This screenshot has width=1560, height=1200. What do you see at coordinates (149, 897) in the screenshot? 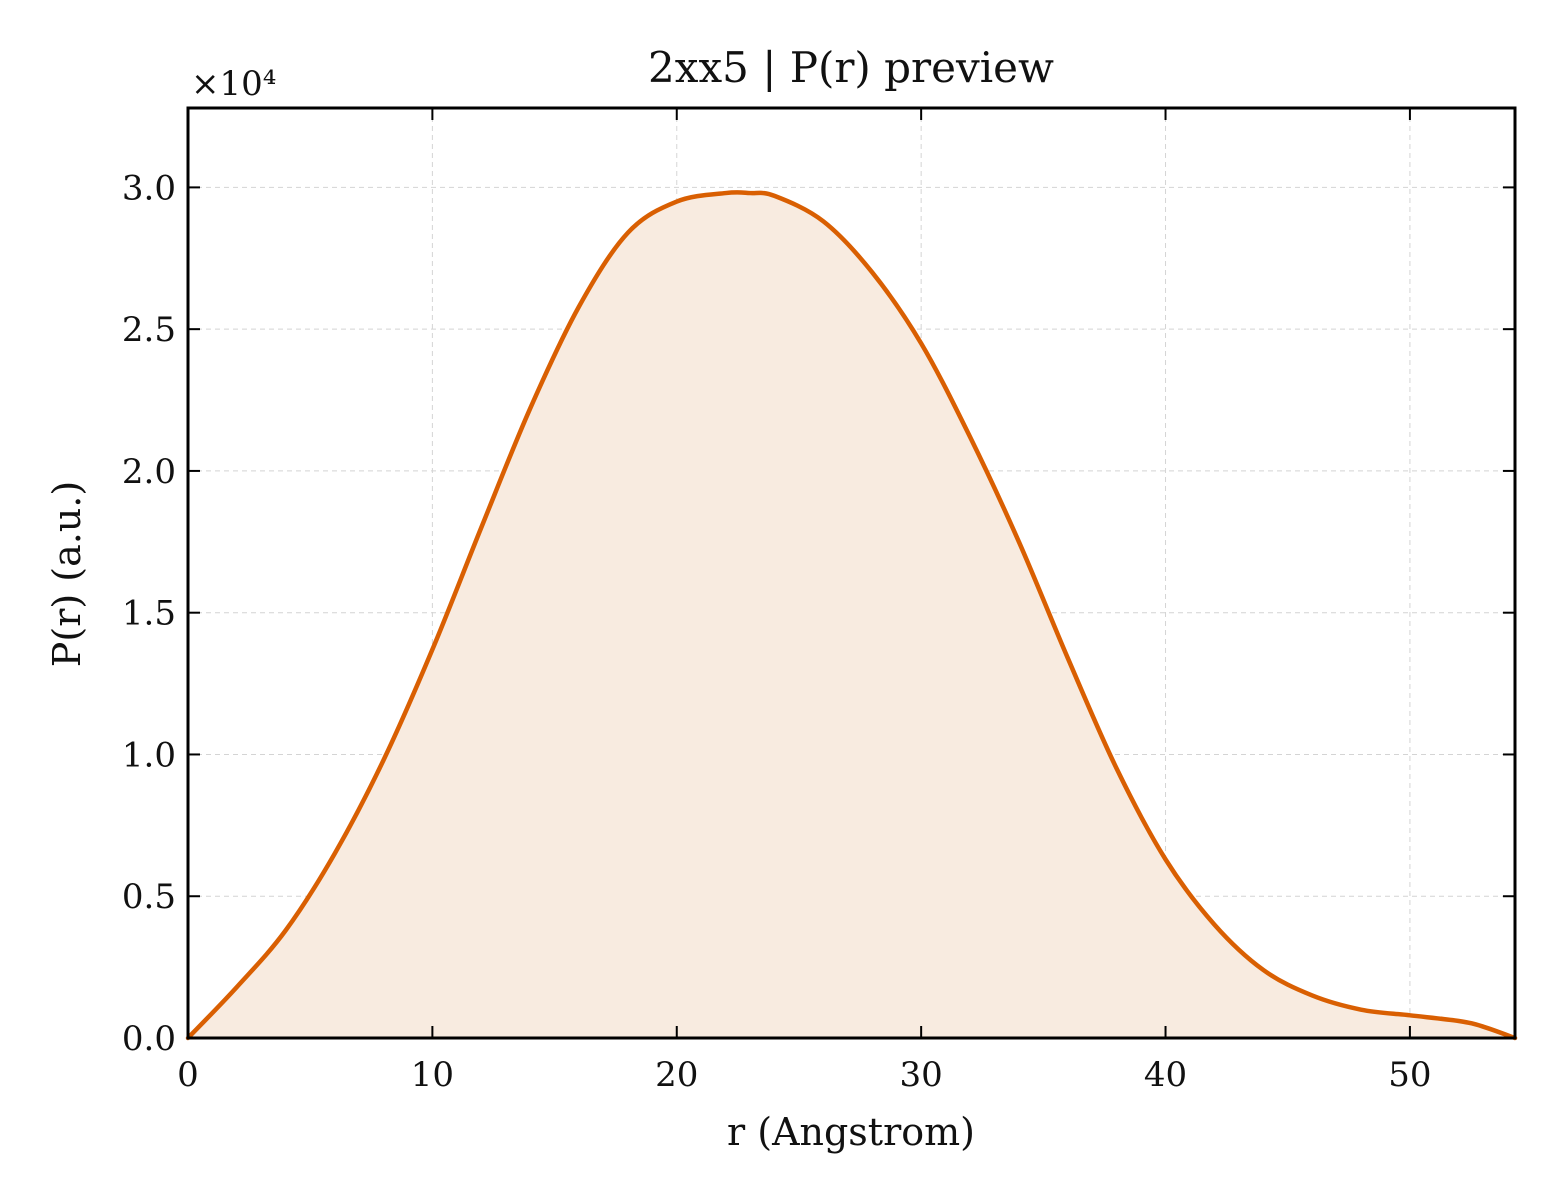
I see `y-tick-label: 0.5` at bounding box center [149, 897].